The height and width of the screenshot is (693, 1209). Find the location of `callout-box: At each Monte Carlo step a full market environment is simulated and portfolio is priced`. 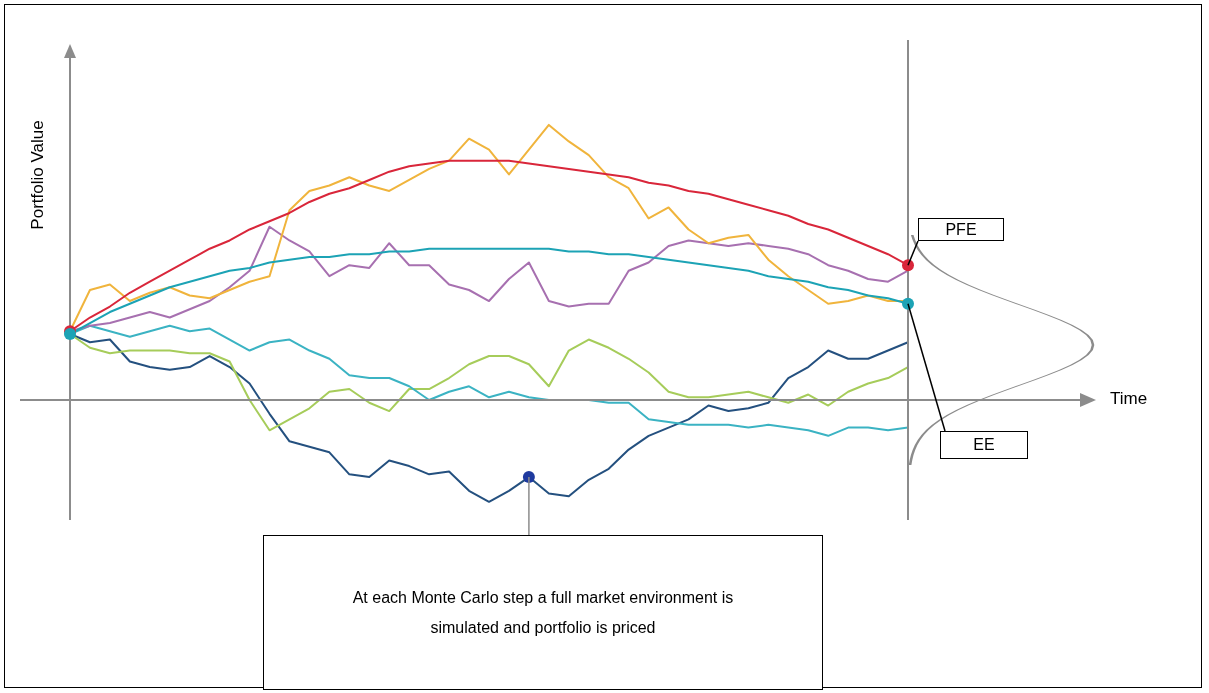

callout-box: At each Monte Carlo step a full market environment is simulated and portfolio is priced is located at coordinates (543, 612).